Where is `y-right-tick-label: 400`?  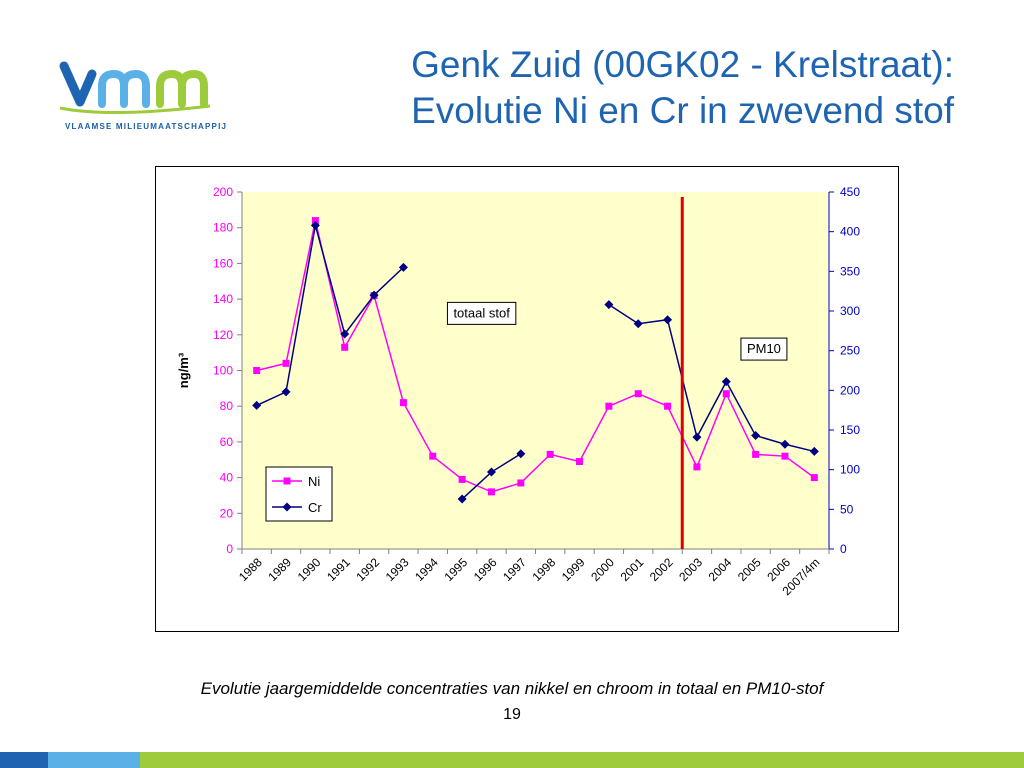
y-right-tick-label: 400 is located at coordinates (850, 232).